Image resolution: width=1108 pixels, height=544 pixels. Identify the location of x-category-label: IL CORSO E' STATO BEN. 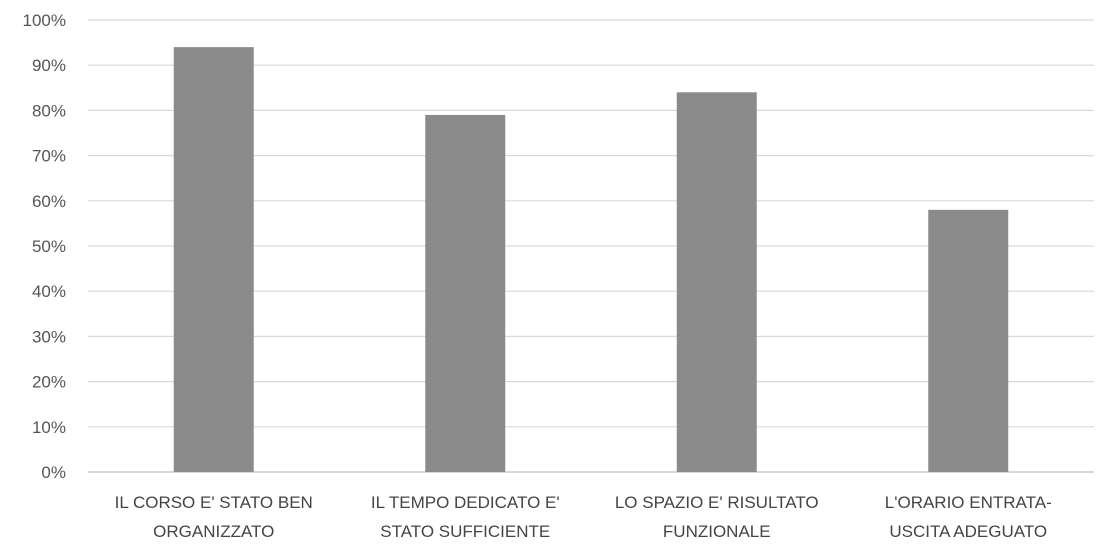
(214, 502).